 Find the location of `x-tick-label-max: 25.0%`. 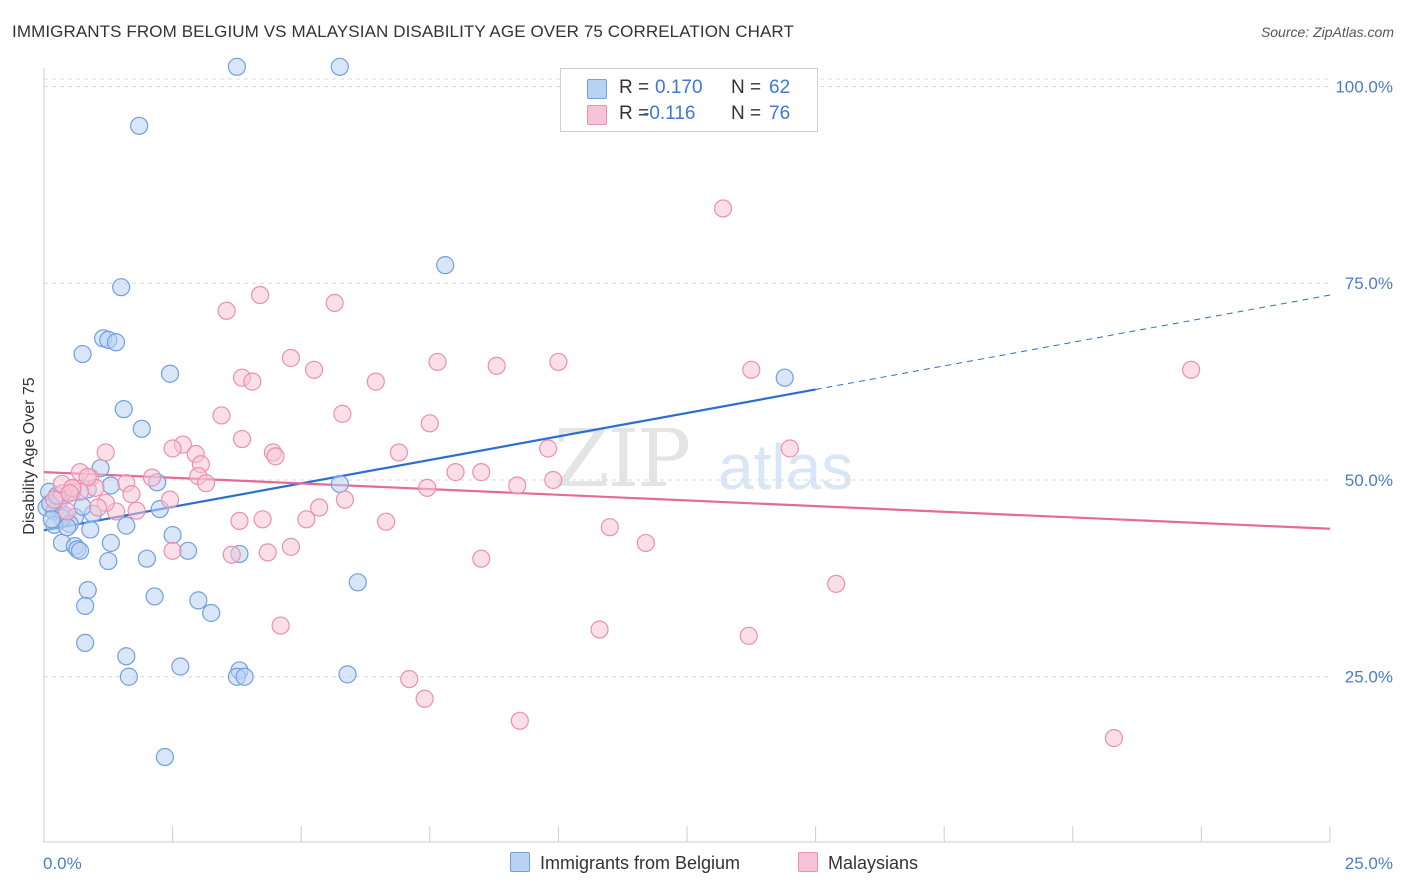

x-tick-label-max: 25.0% is located at coordinates (1369, 863).